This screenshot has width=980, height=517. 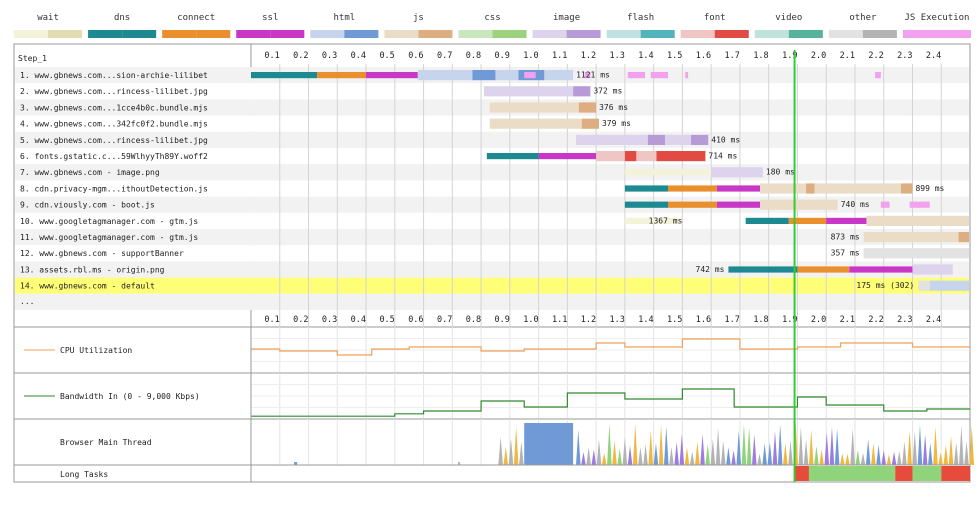 What do you see at coordinates (559, 56) in the screenshot?
I see `tick-label-top: 1.1` at bounding box center [559, 56].